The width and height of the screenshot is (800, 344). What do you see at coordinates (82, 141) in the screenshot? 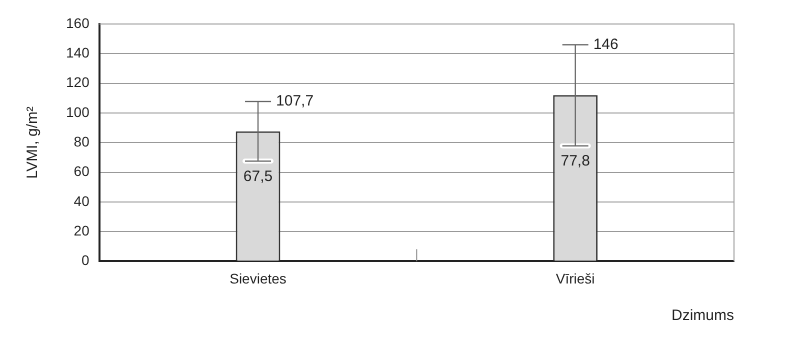
I see `y-tick-label: 80` at bounding box center [82, 141].